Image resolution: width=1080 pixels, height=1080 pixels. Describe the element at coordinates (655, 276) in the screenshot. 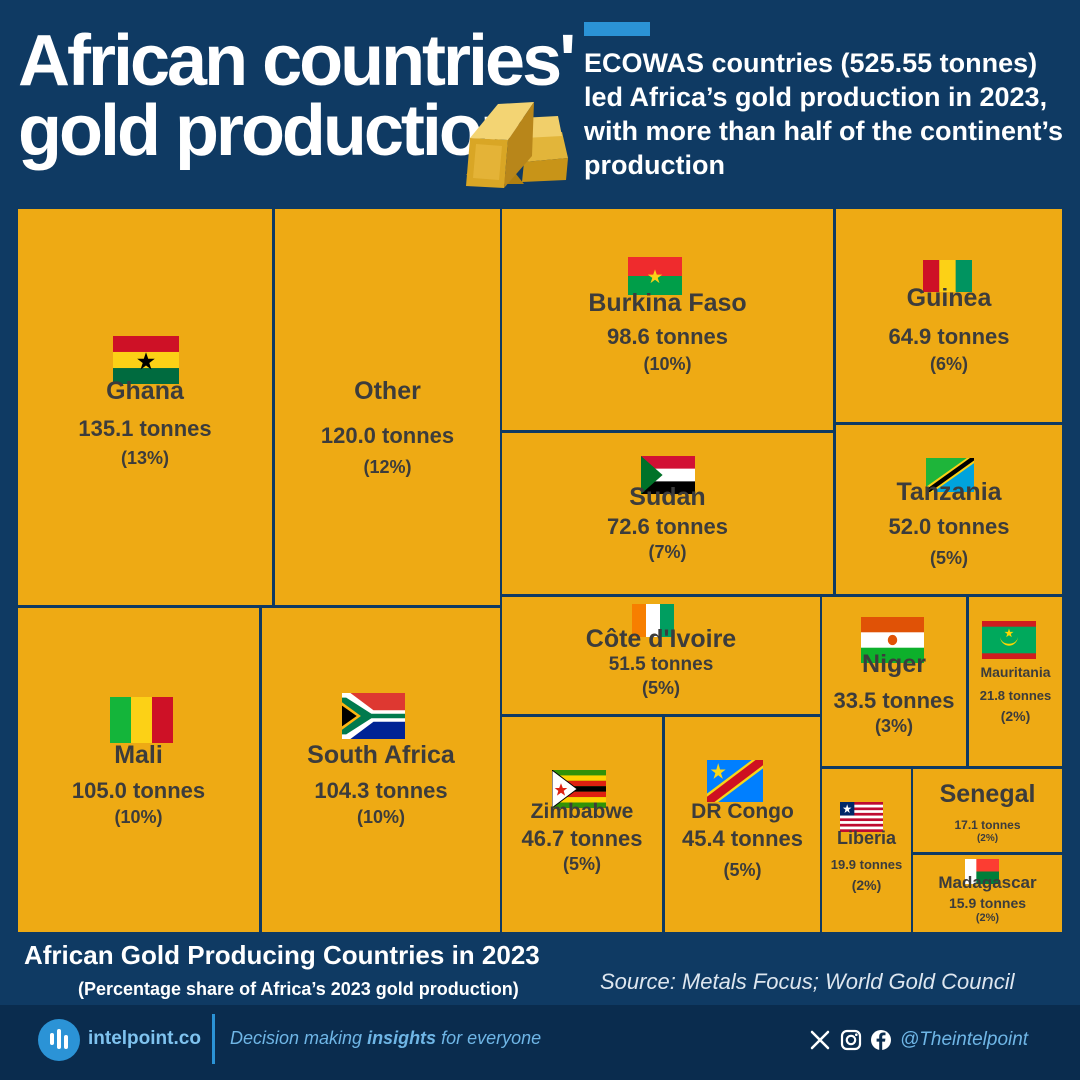

I see `burkina-faso-flag-icon` at that location.